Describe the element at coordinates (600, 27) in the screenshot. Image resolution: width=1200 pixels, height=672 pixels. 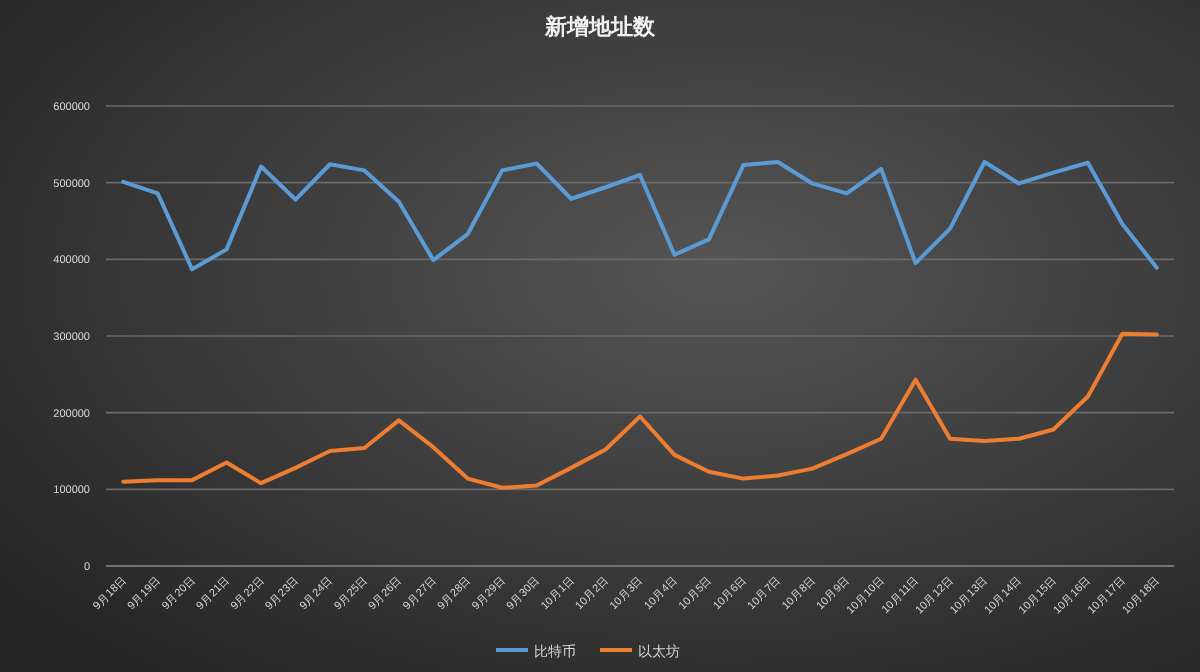
I see `chart-title: 新增地址数` at that location.